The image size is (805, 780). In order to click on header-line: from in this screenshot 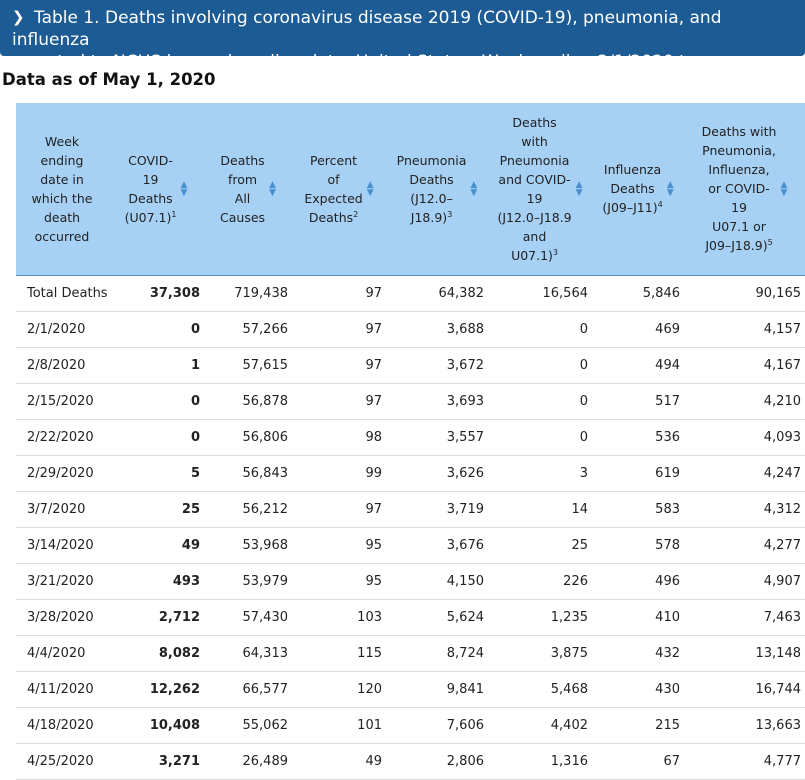, I will do `click(242, 179)`.